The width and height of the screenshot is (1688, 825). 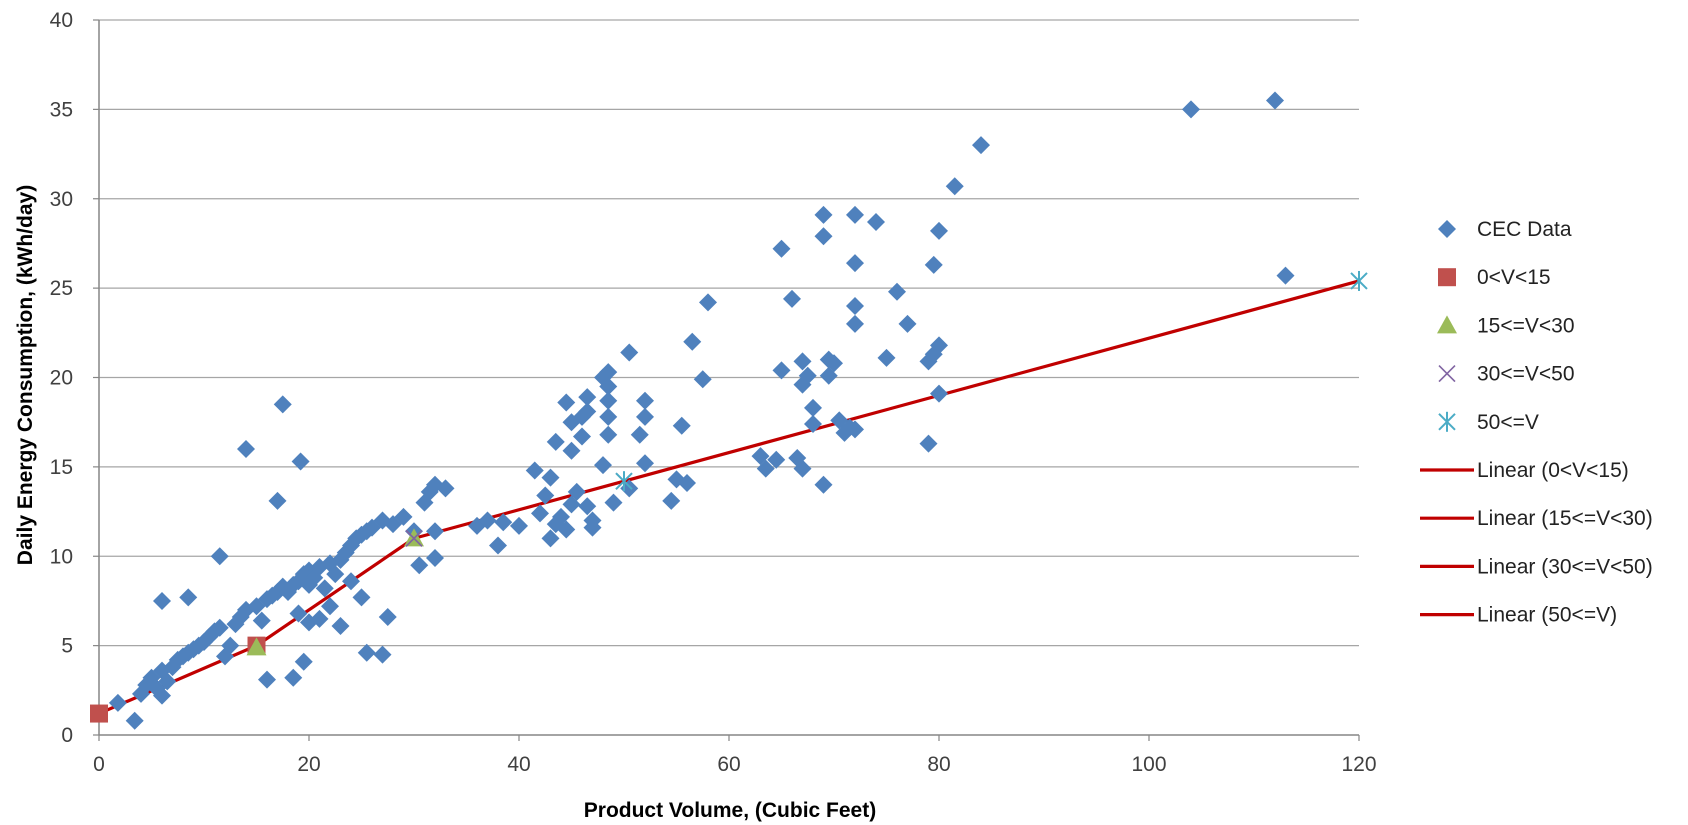 I want to click on legend-entry: 50<=V, so click(x=1488, y=422).